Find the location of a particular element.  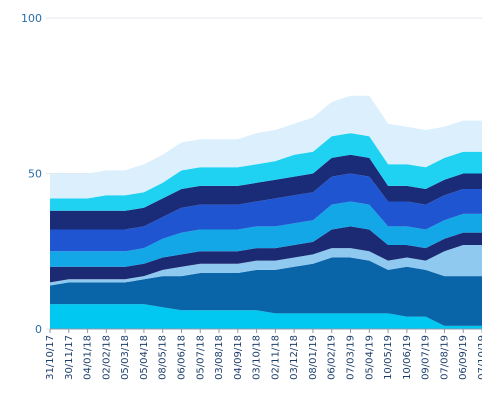

y-tick-label: 100 is located at coordinates (31, 18).